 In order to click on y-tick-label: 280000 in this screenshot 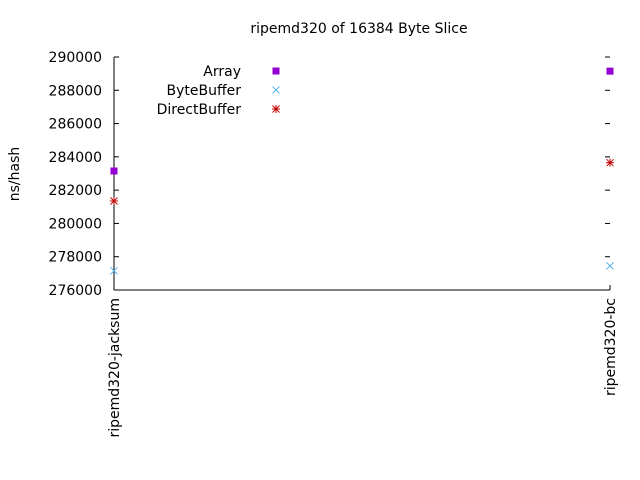, I will do `click(75, 224)`.